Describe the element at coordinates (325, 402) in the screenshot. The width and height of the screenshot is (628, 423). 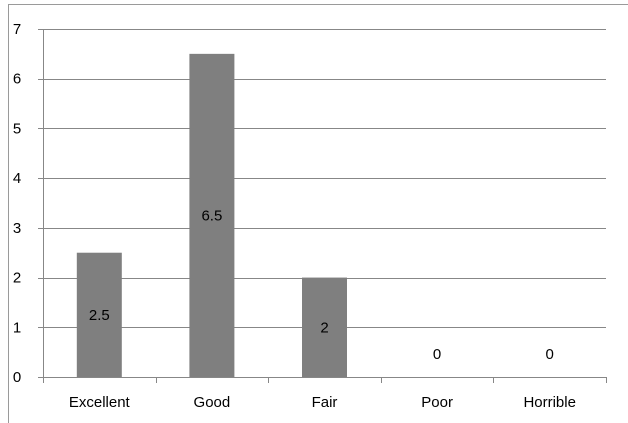
I see `x-tick-label: Fair` at that location.